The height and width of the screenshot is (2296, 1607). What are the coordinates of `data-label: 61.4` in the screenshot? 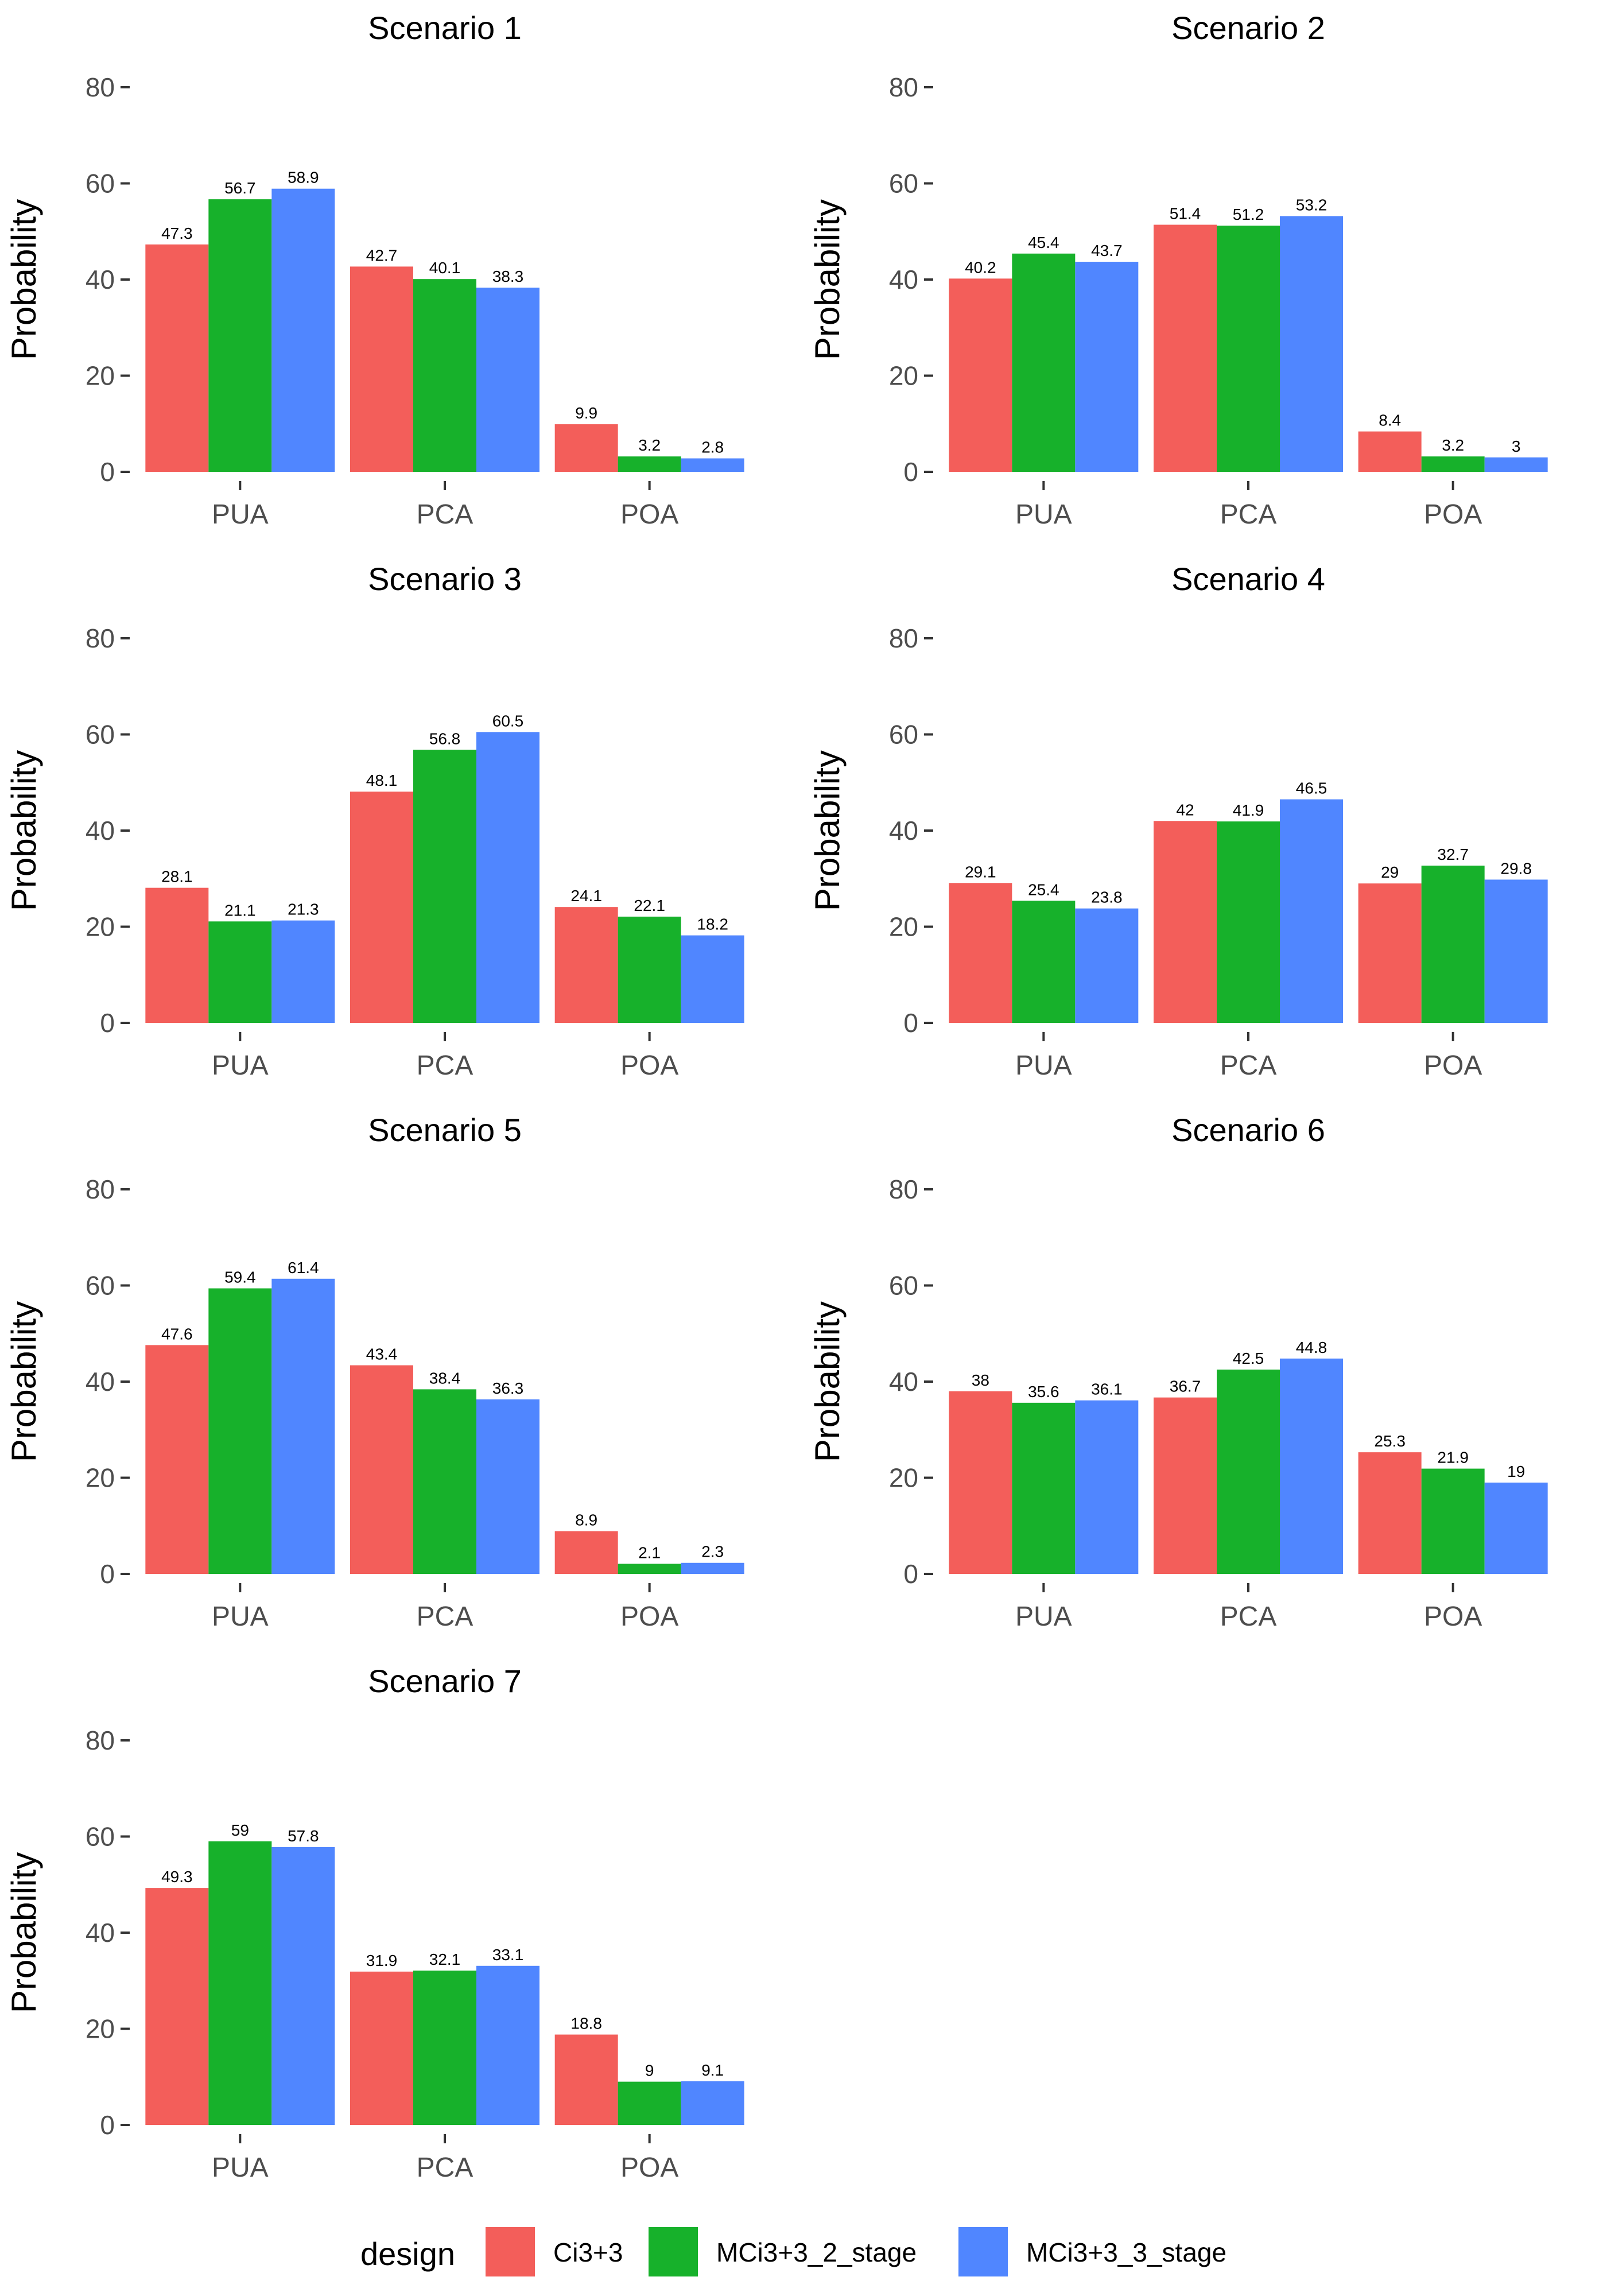 It's located at (303, 1268).